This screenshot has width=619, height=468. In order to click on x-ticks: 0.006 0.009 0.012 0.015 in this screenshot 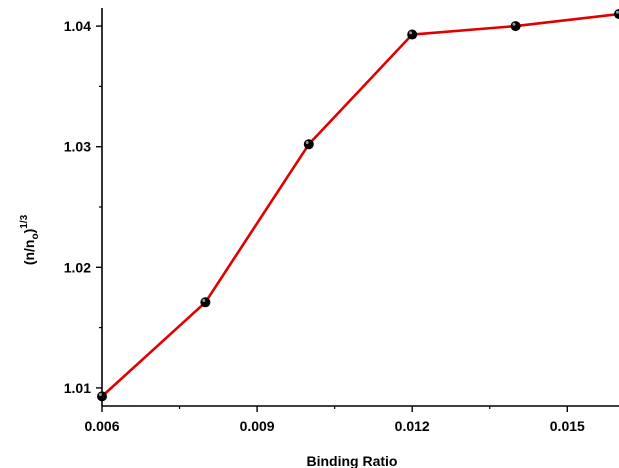, I will do `click(334, 420)`.